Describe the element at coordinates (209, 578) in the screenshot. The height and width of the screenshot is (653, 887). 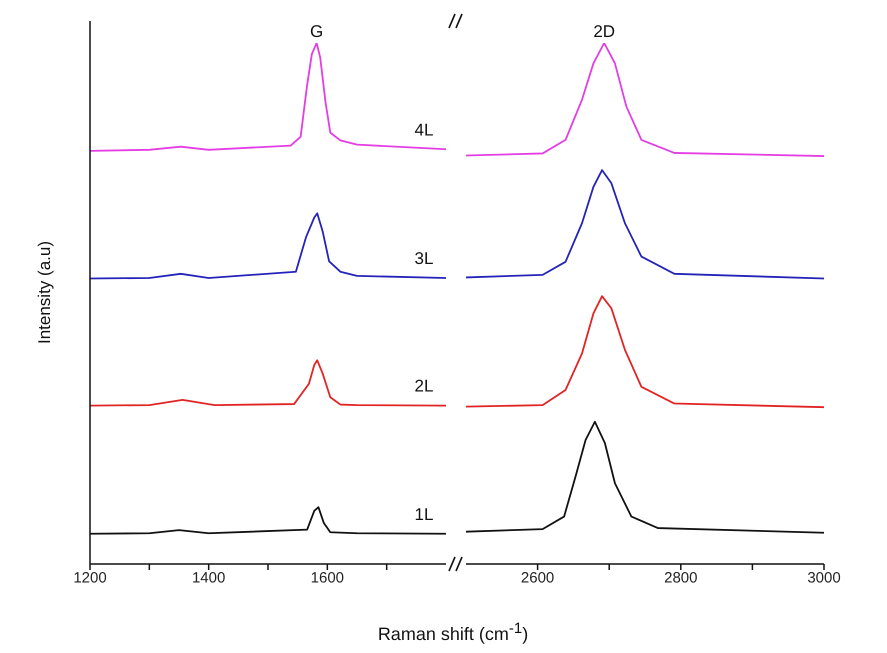
I see `x-tick-label: 1400` at that location.